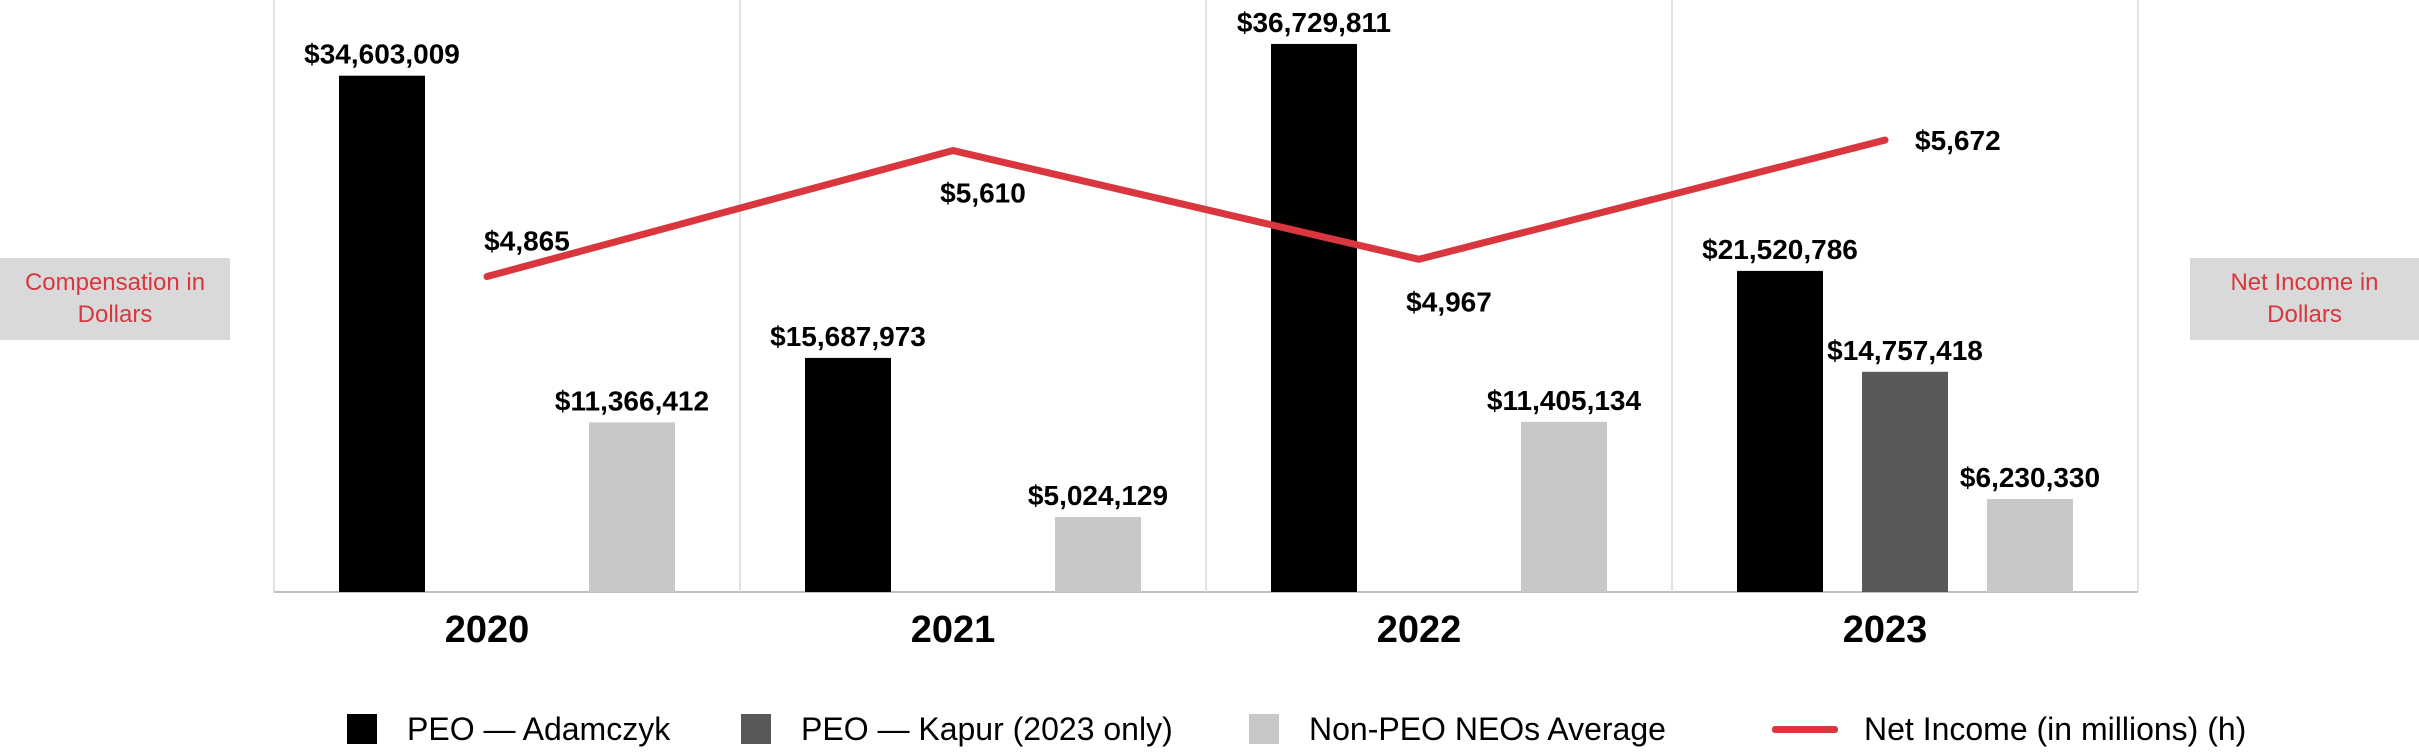 Image resolution: width=2419 pixels, height=756 pixels. I want to click on bar-label-0-2022: $36,729,811, so click(1314, 22).